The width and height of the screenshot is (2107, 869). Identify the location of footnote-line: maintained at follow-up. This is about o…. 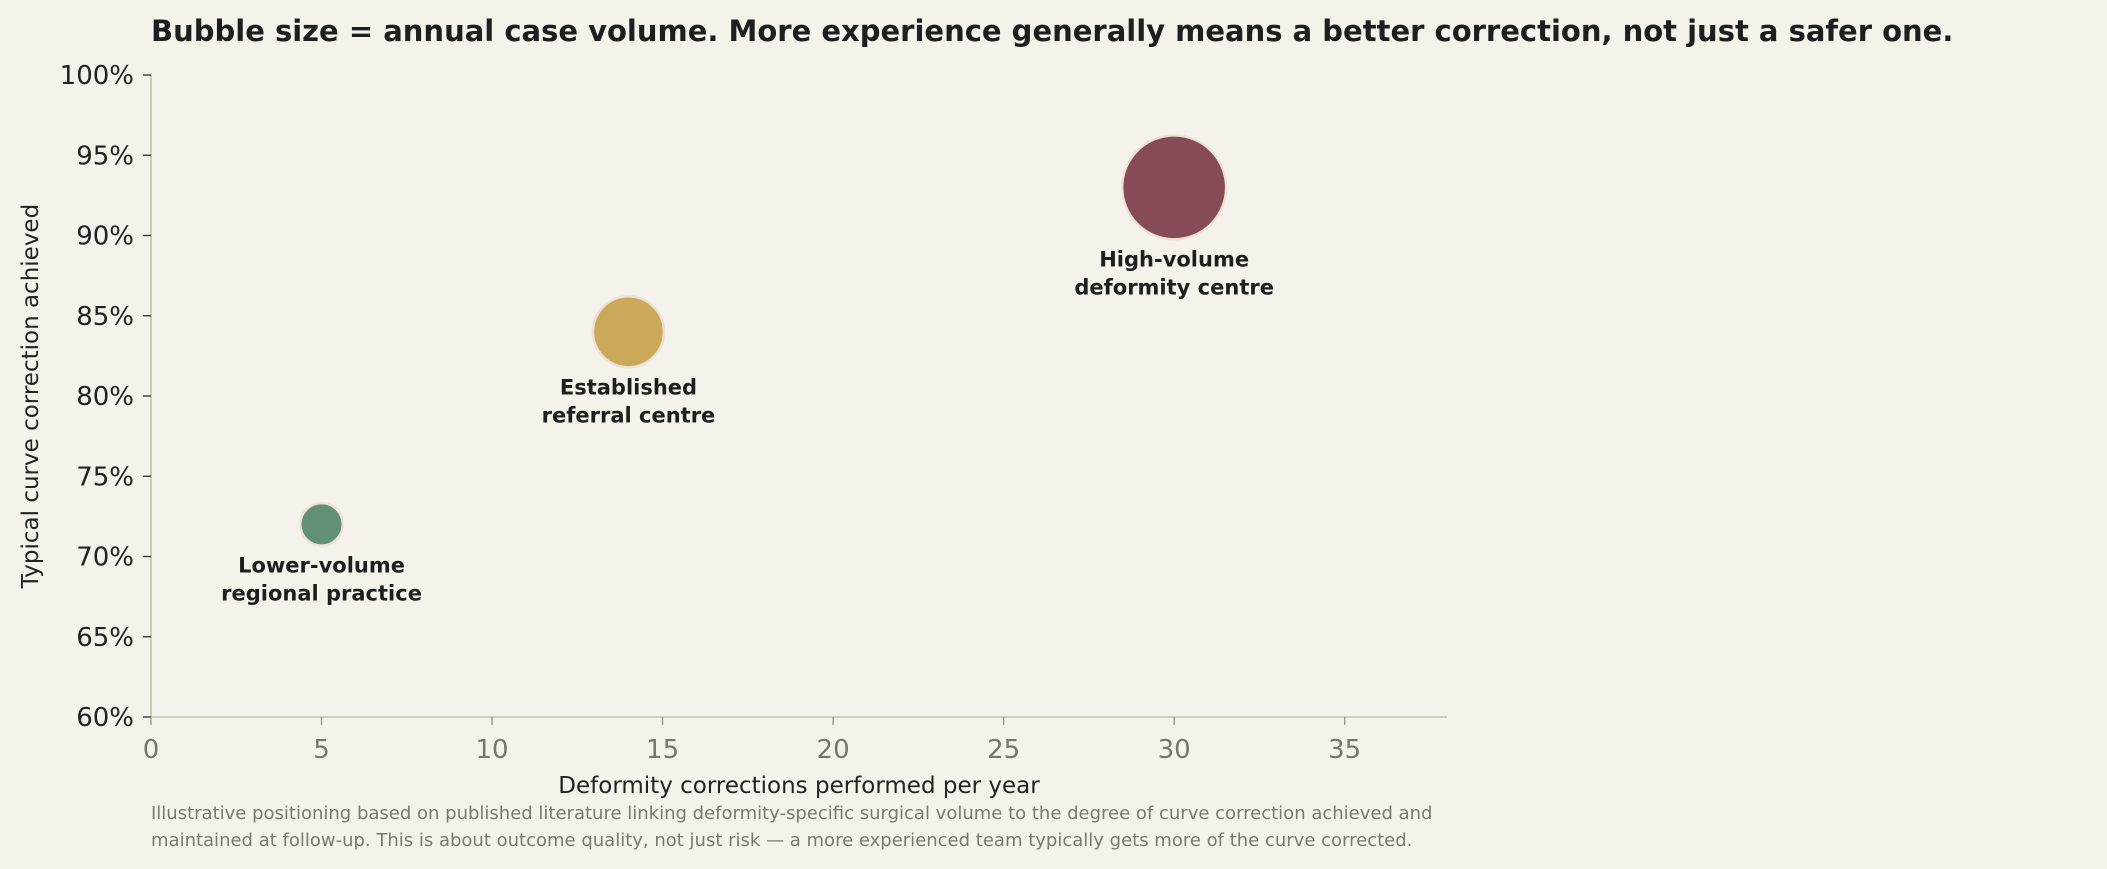
(781, 840).